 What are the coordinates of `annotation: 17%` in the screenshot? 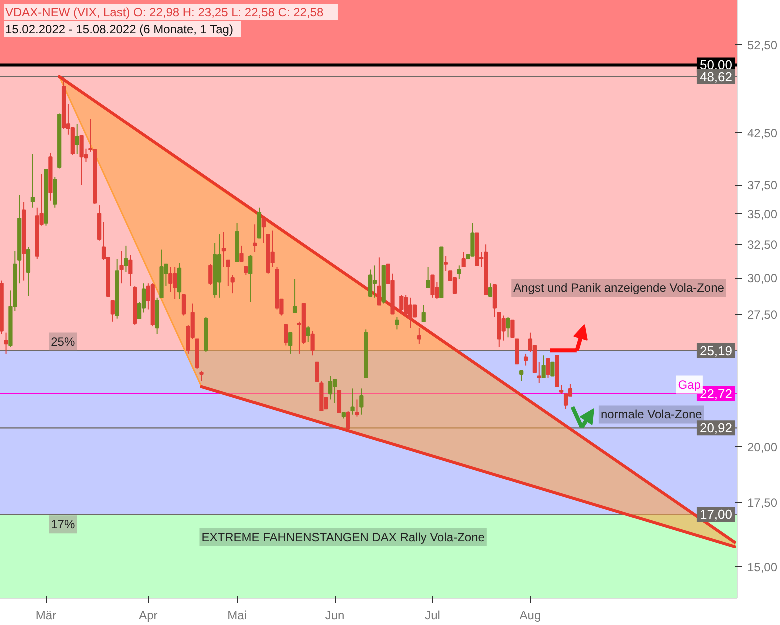 It's located at (63, 525).